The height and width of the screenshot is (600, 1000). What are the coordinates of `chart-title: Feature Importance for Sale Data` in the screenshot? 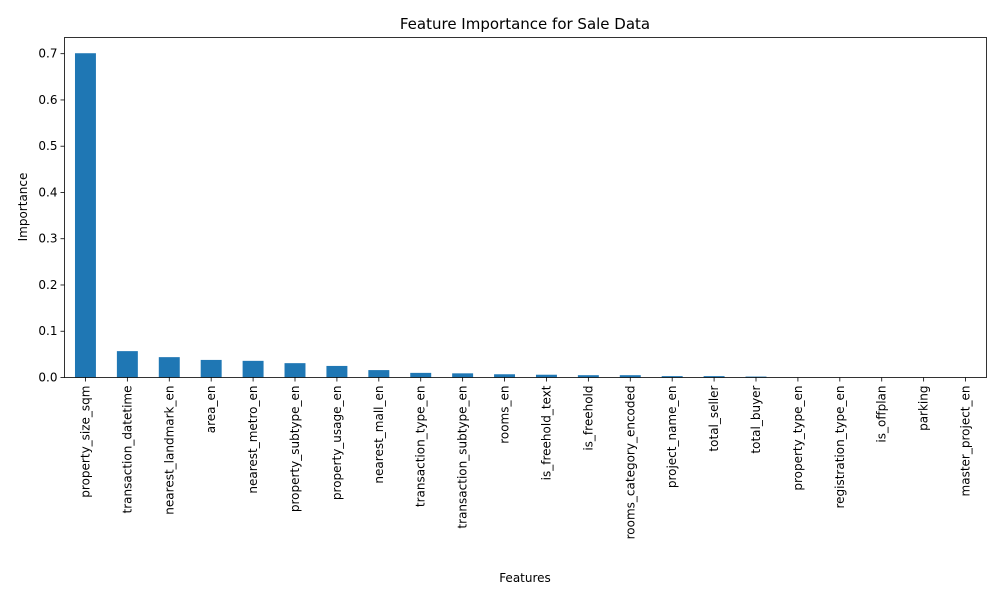 It's located at (525, 24).